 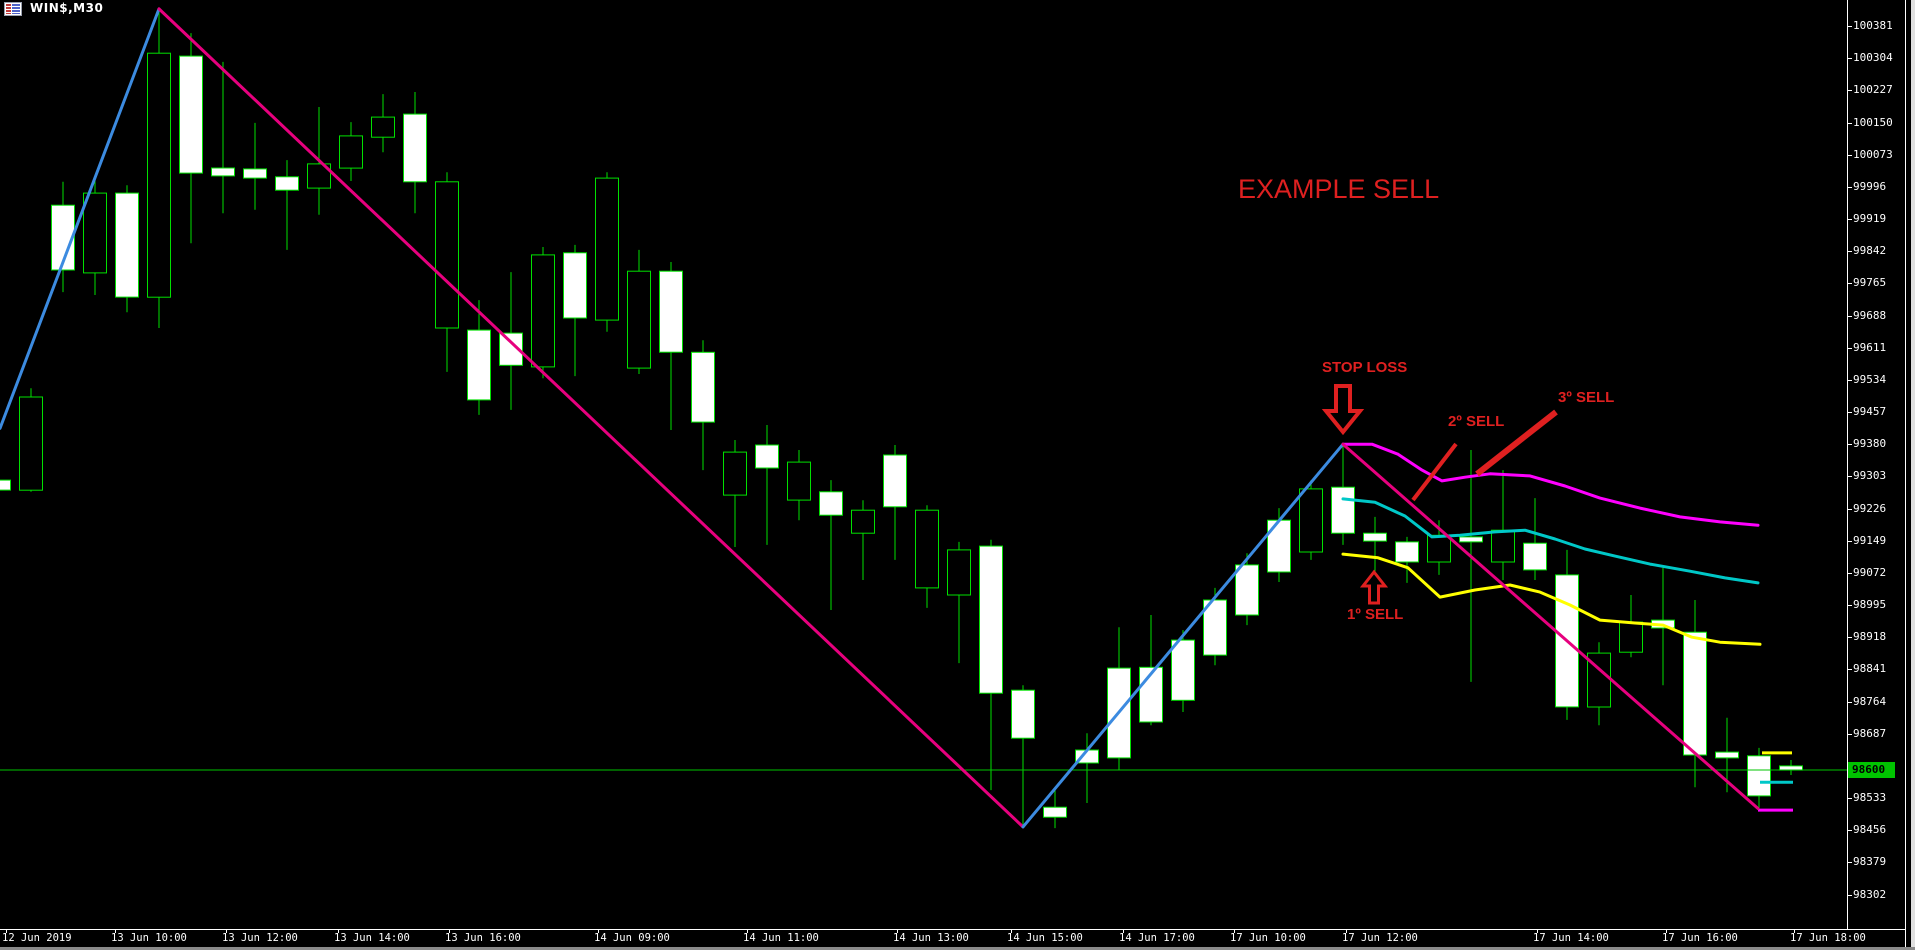 I want to click on price-axis-label: 99149, so click(x=1870, y=540).